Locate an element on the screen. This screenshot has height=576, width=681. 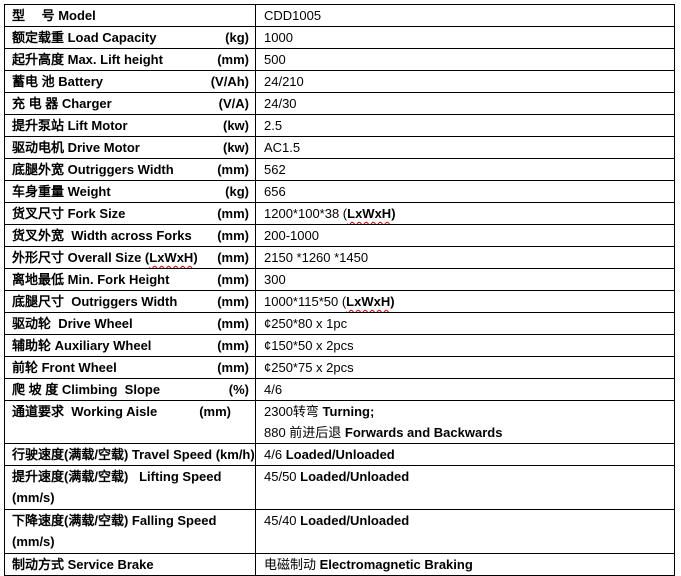
spec-label-cell: 型 号 Model is located at coordinates (130, 15).